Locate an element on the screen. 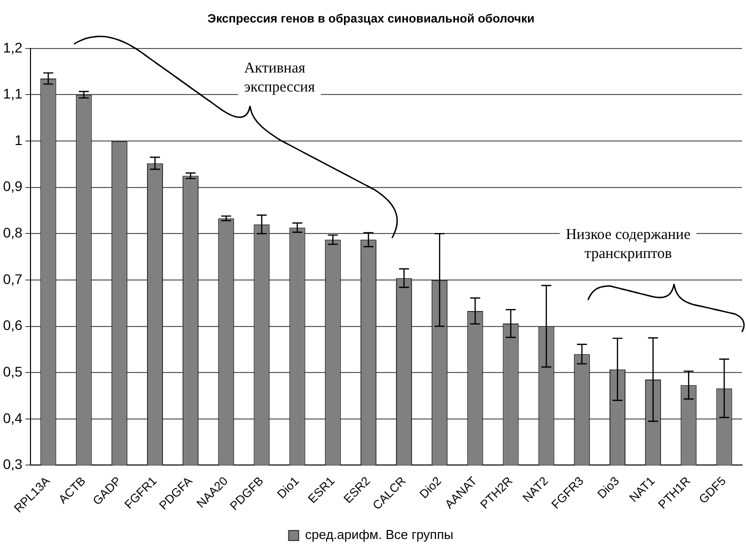  y-tick-label: 0,6 is located at coordinates (12, 325).